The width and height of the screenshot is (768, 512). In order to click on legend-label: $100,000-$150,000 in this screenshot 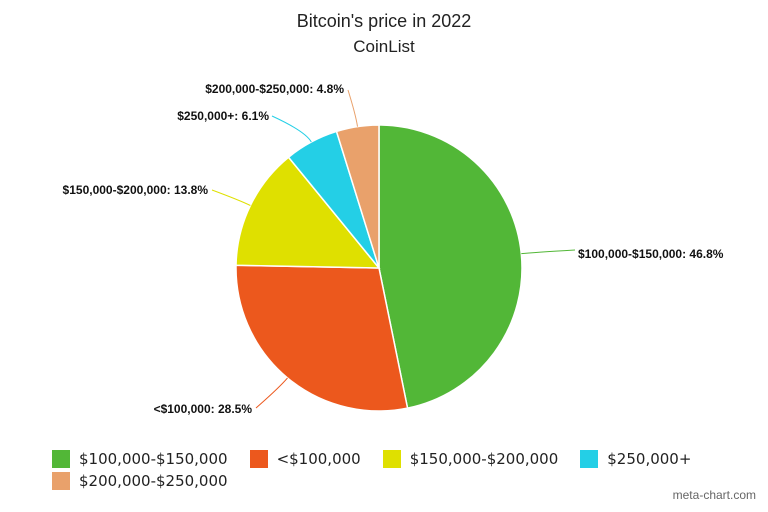, I will do `click(153, 459)`.